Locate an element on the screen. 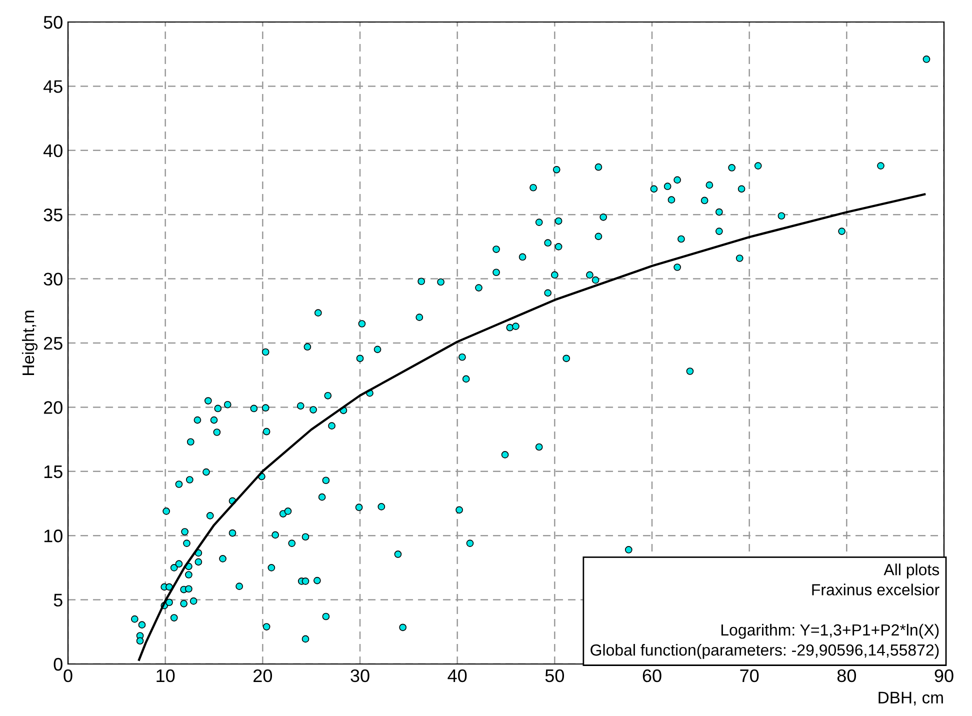 This screenshot has height=716, width=972. y-tick-label: 10 is located at coordinates (53, 536).